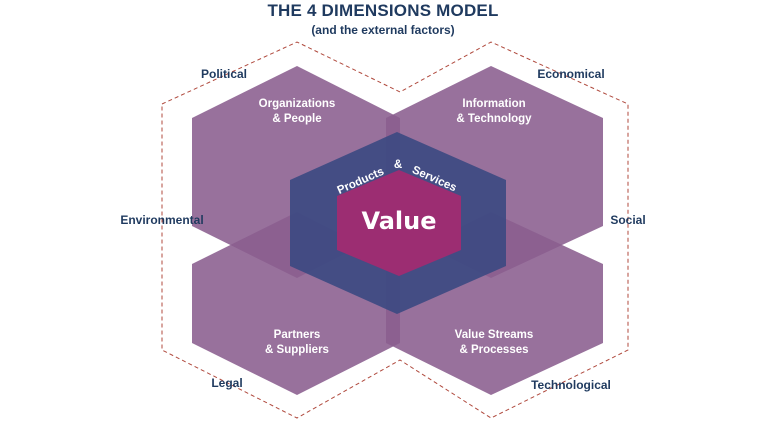 The height and width of the screenshot is (431, 766). Describe the element at coordinates (296, 119) in the screenshot. I see `org-people-label-line2: & People` at that location.